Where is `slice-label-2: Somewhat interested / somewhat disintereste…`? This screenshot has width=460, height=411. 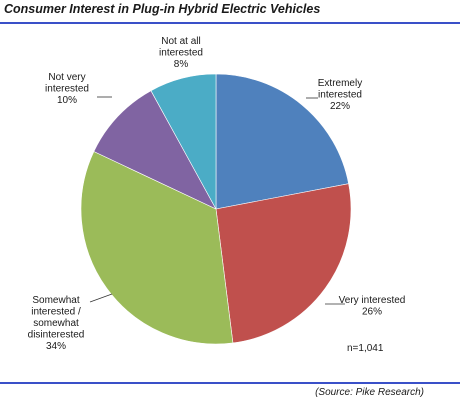
slice-label-2: Somewhat interested / somewhat disintereste… is located at coordinates (56, 323).